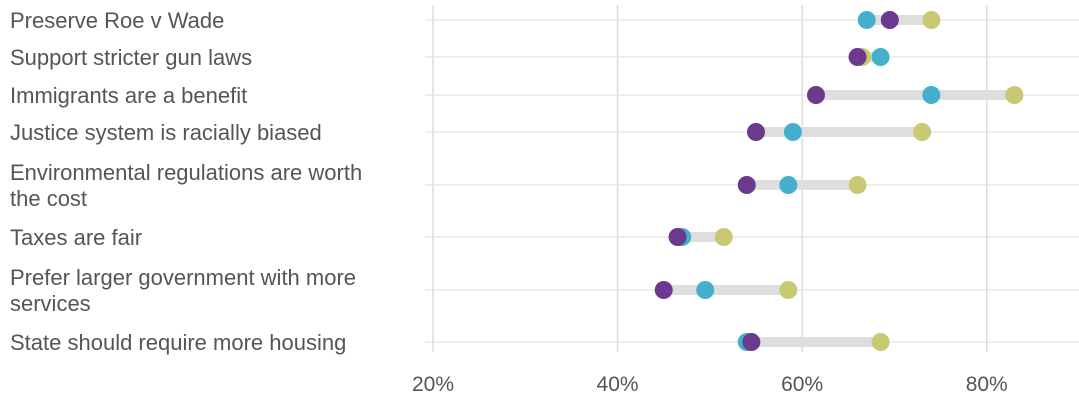  What do you see at coordinates (517, 95) in the screenshot?
I see `category-row: Immigrants are a benefit` at bounding box center [517, 95].